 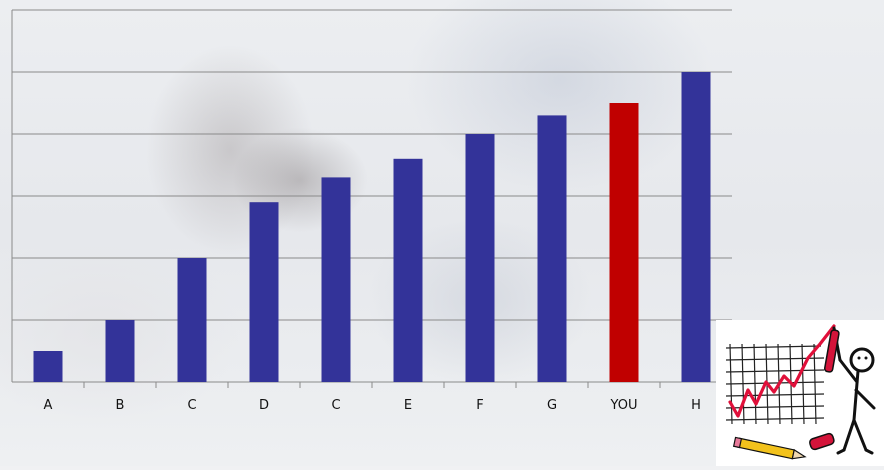 What do you see at coordinates (552, 405) in the screenshot?
I see `x-tick-label: G` at bounding box center [552, 405].